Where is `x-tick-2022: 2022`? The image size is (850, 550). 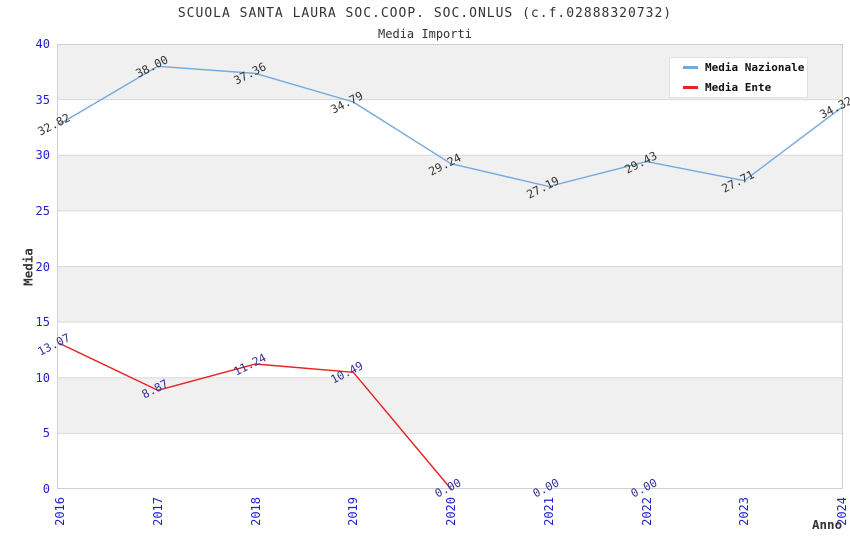
x-tick-2022: 2022 is located at coordinates (646, 511).